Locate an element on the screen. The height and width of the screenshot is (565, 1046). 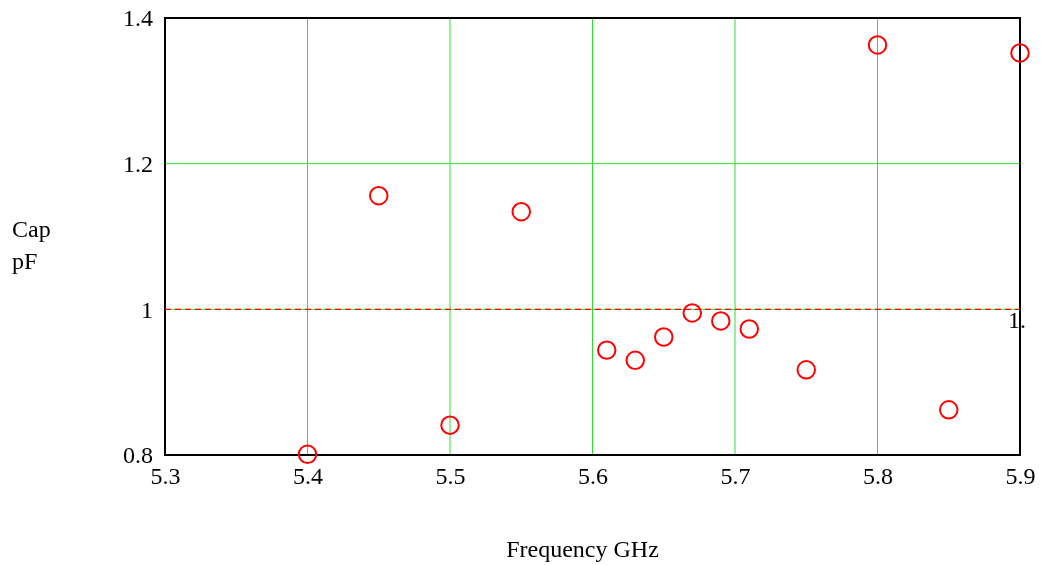
x-tick-label: 5.8 is located at coordinates (878, 476).